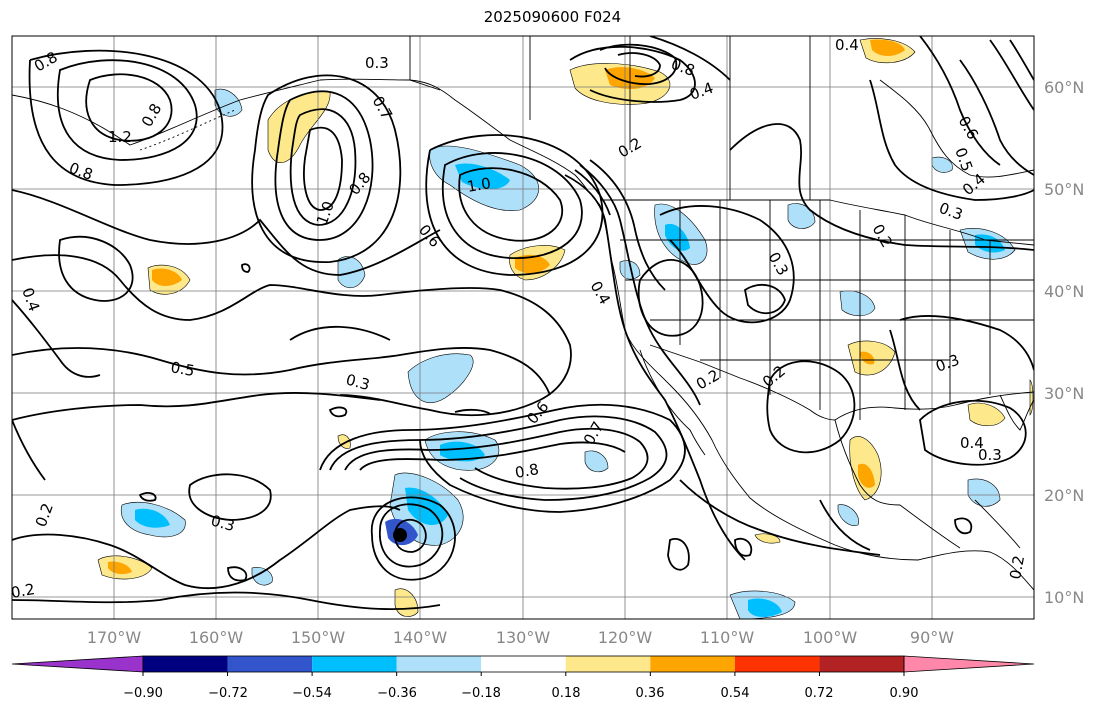 The image size is (1105, 712). What do you see at coordinates (1064, 495) in the screenshot?
I see `lat-label: 20°N` at bounding box center [1064, 495].